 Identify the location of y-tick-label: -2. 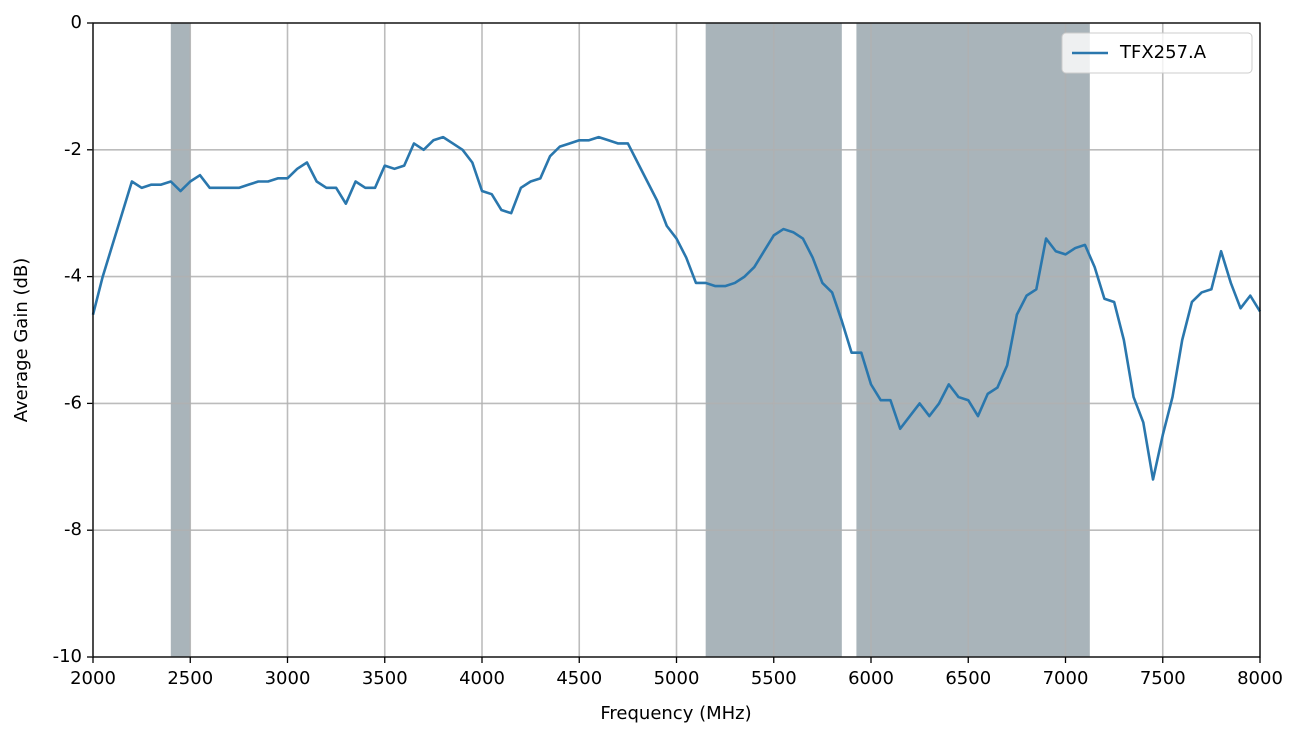
(73, 149).